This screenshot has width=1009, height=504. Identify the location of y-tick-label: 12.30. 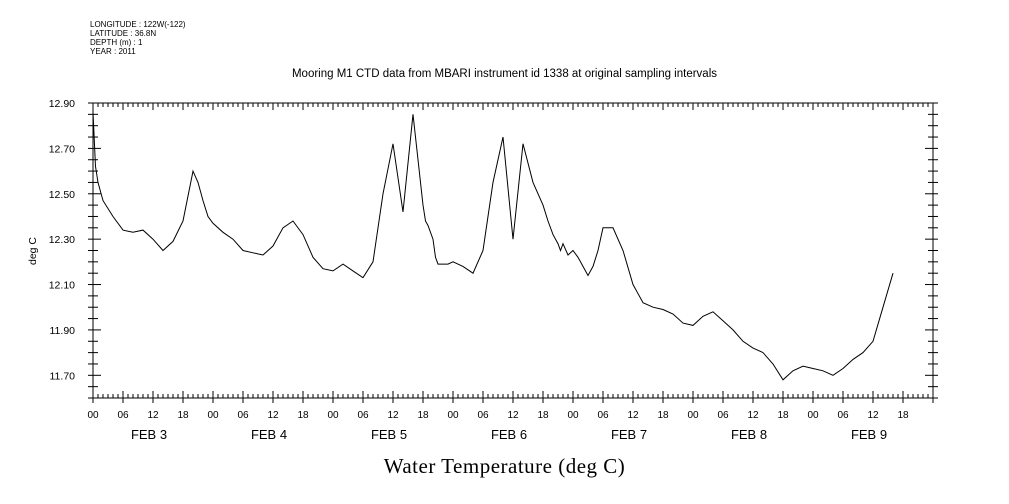
(62, 240).